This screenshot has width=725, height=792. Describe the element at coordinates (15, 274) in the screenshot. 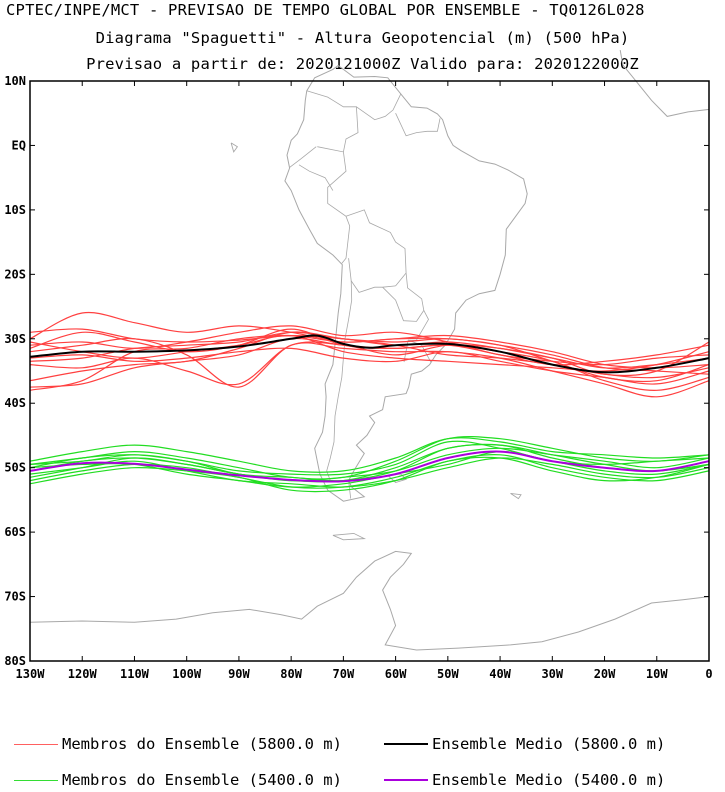

I see `y-tick-label: 20S` at that location.